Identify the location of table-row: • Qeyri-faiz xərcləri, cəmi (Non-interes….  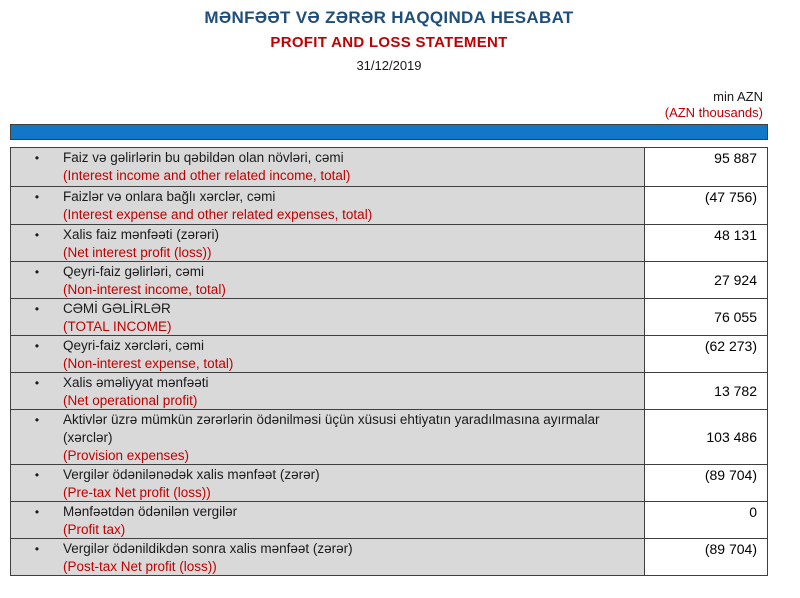
(389, 353).